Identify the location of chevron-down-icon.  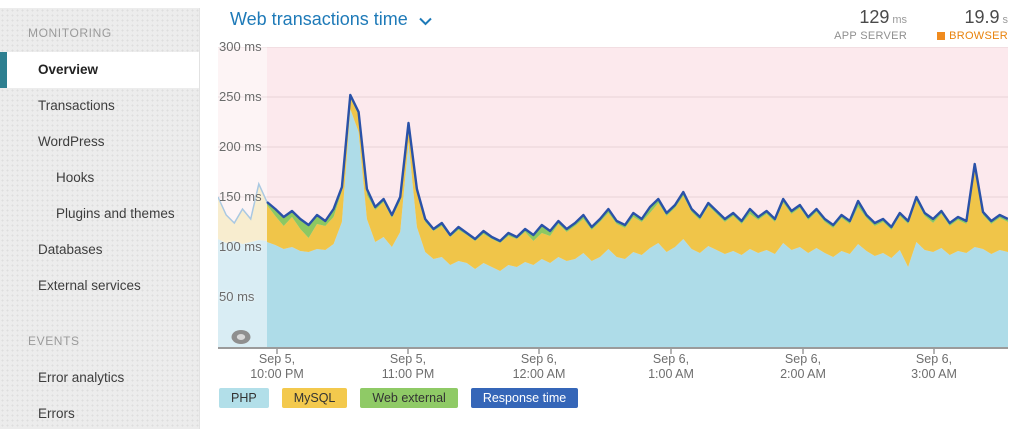
(425, 21).